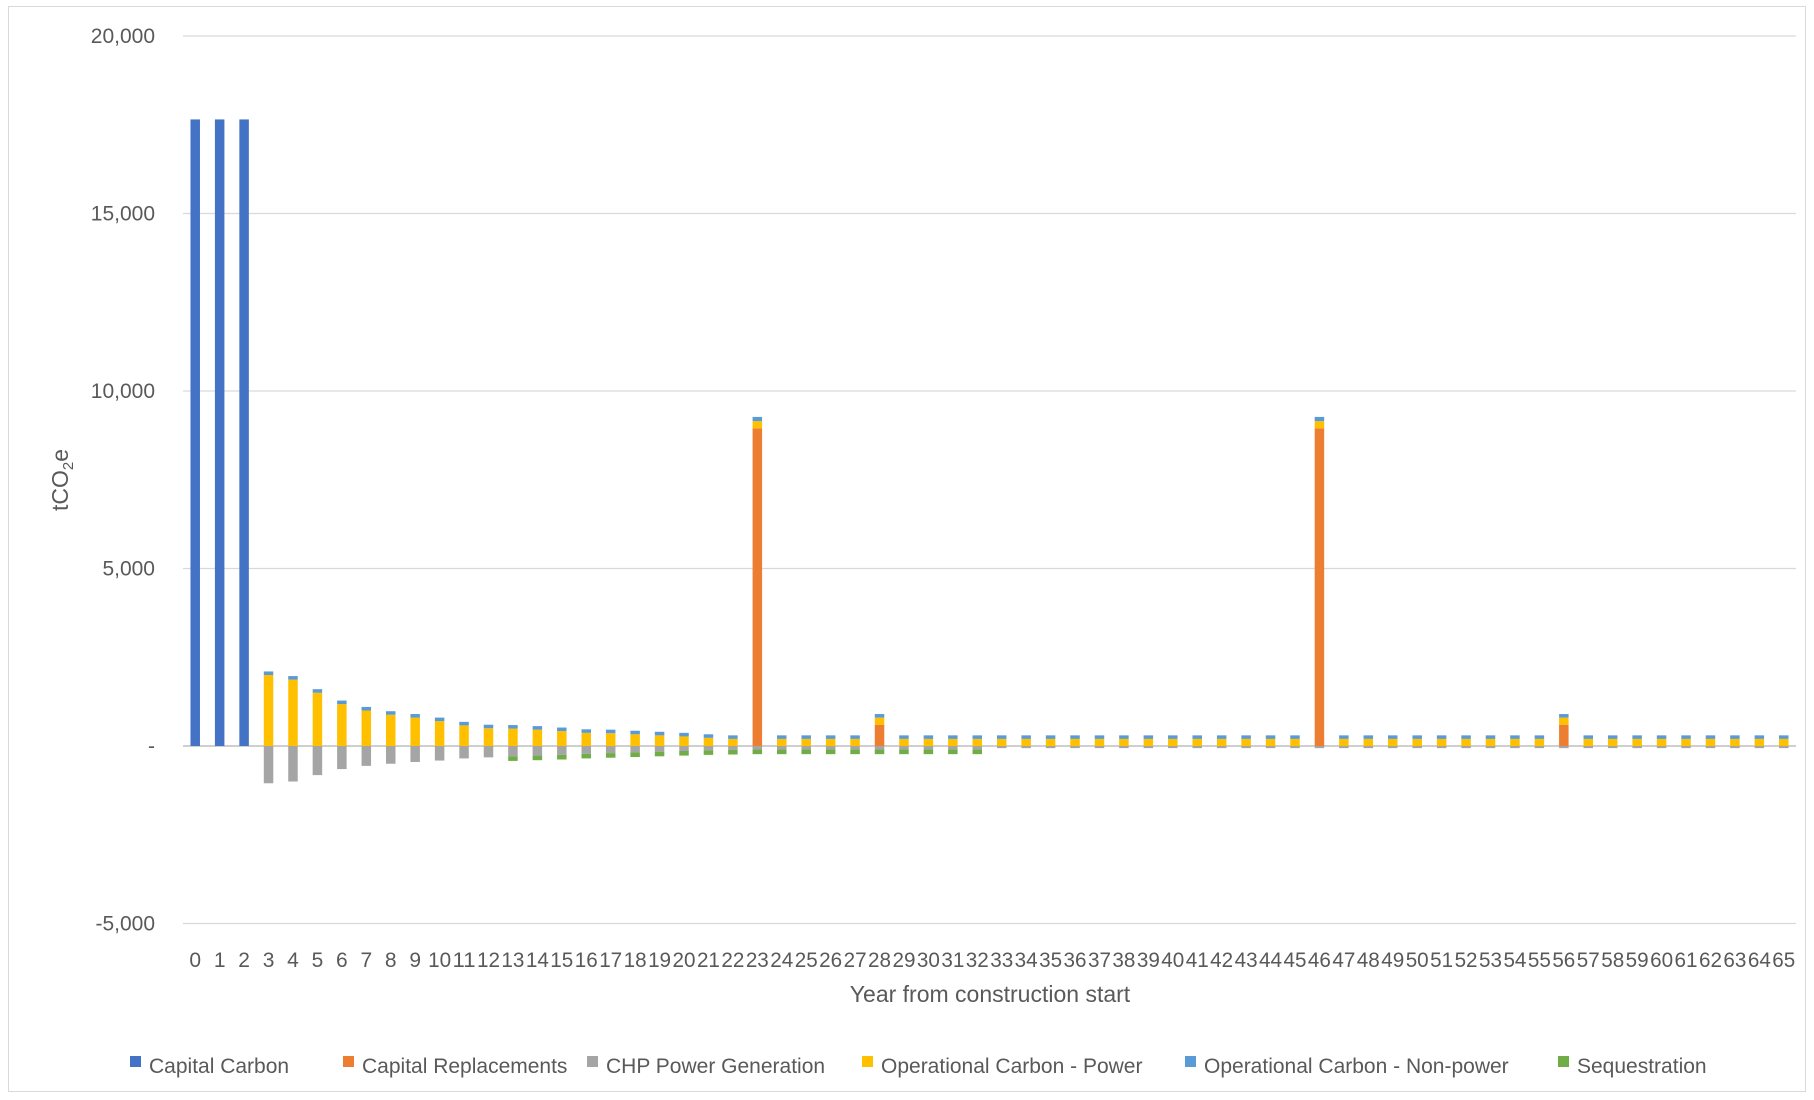 This screenshot has width=1814, height=1100. I want to click on x-tick-label: 17, so click(610, 960).